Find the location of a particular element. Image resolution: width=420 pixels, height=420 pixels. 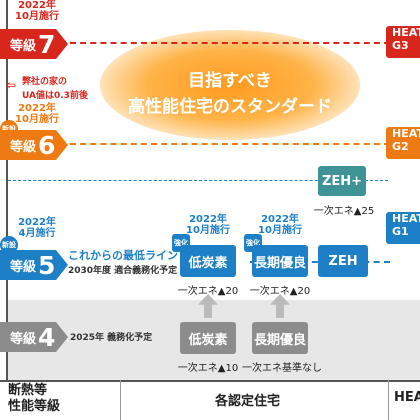

long-term-caption: 一次エネ▲20 is located at coordinates (280, 291).